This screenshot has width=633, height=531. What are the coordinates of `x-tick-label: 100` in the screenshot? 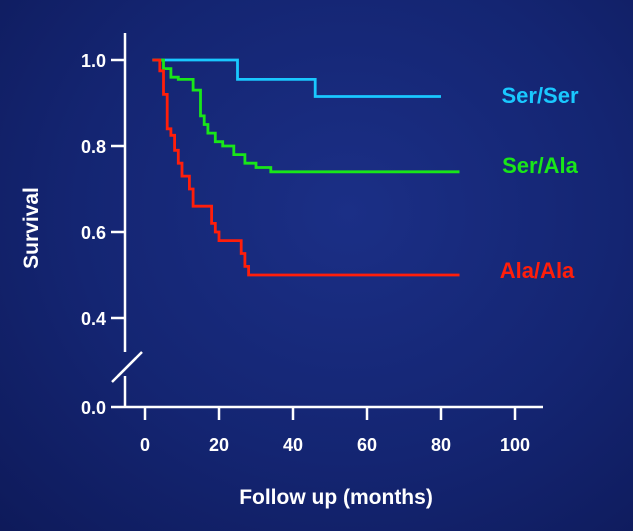 It's located at (515, 445).